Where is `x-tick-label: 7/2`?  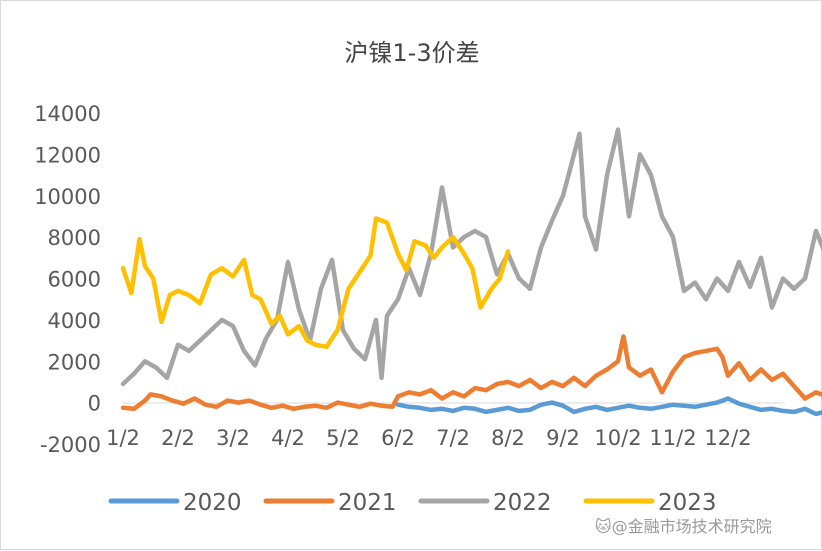 x-tick-label: 7/2 is located at coordinates (453, 438).